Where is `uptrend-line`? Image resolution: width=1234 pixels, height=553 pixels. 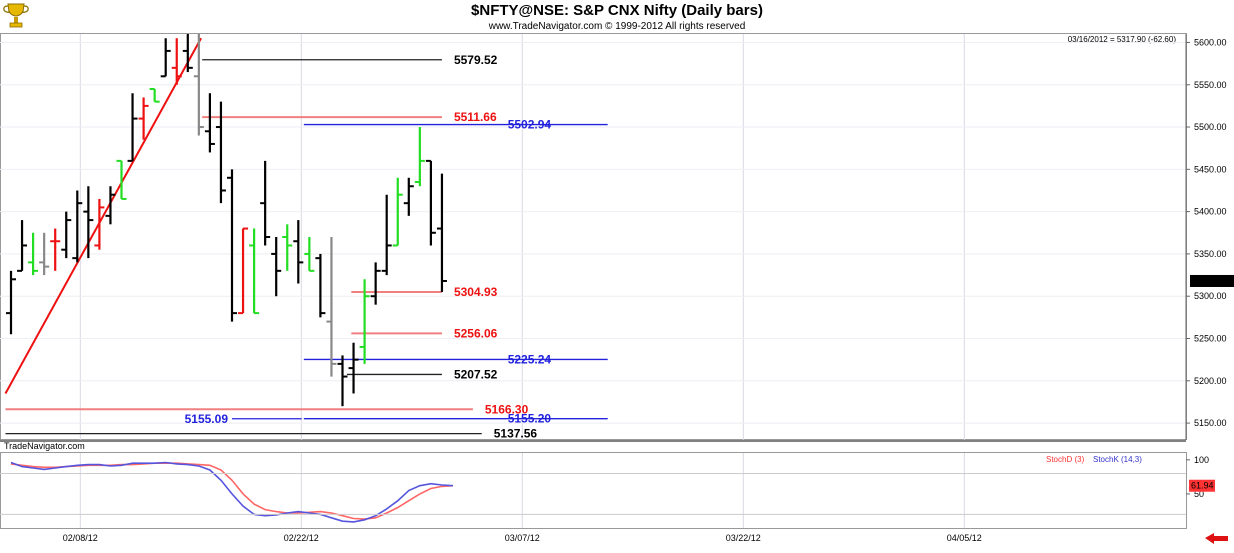
uptrend-line is located at coordinates (103, 215).